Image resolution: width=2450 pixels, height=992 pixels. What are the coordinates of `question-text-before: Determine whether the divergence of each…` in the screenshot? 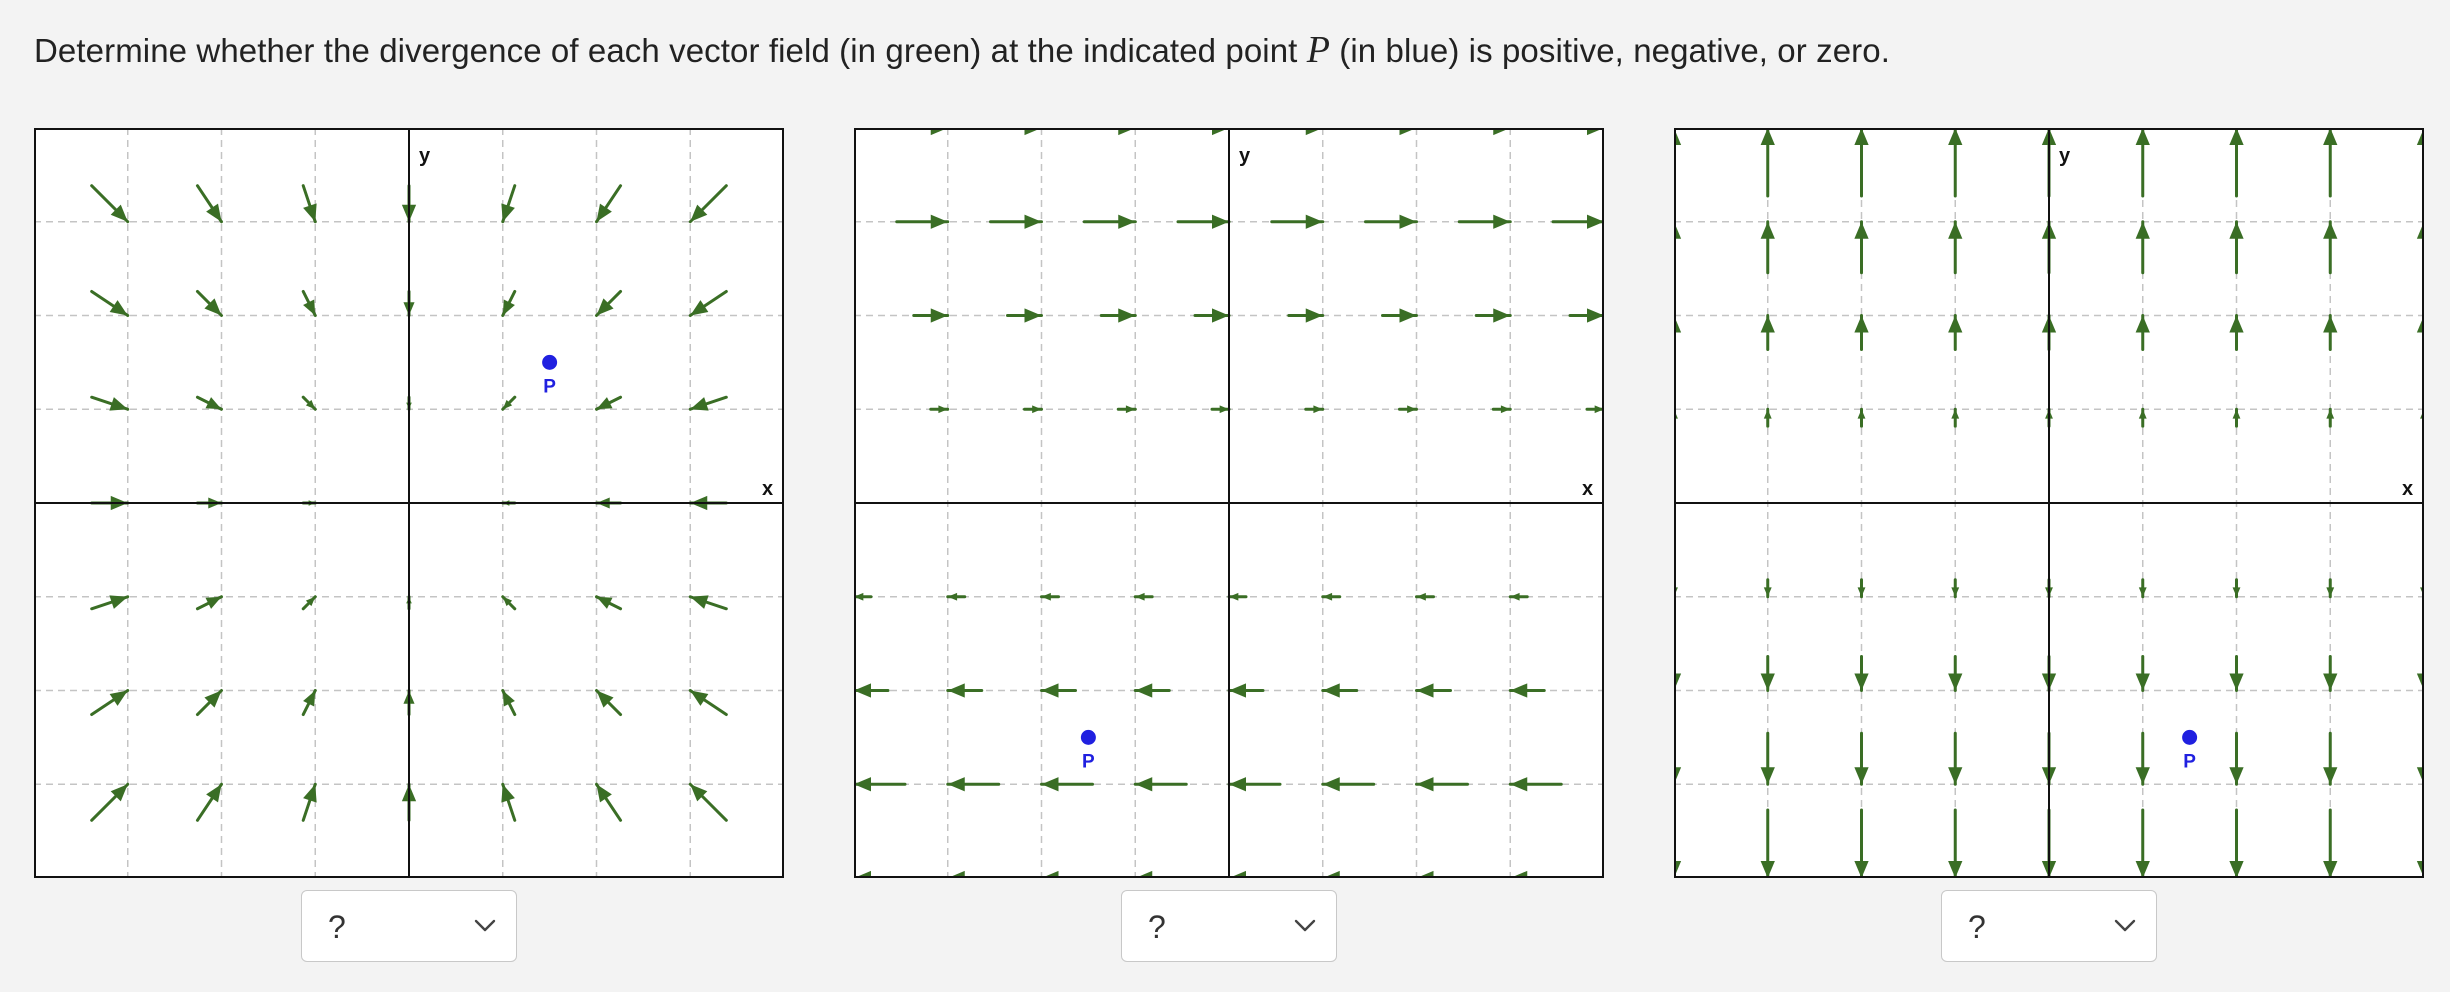 It's located at (670, 50).